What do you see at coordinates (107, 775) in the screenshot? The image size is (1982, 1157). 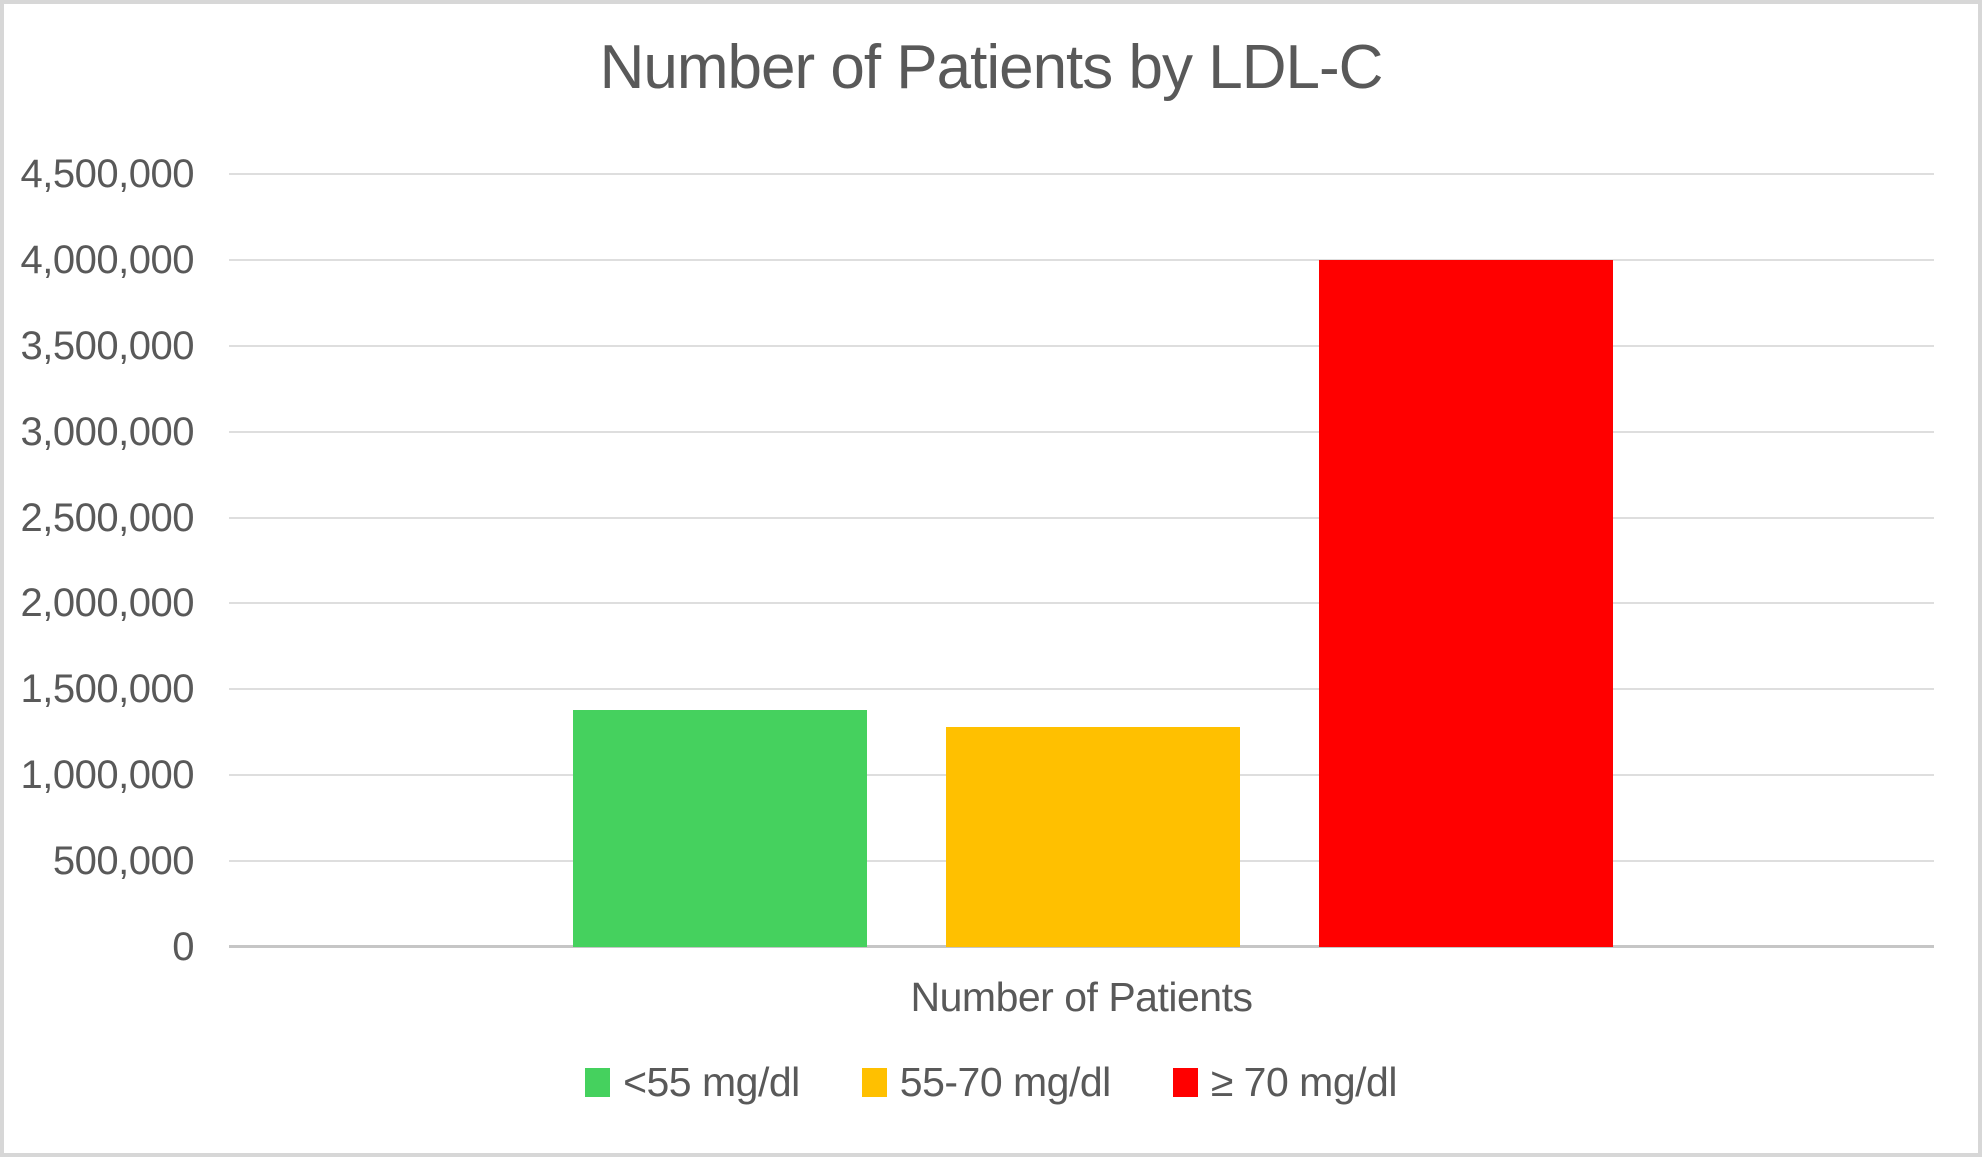 I see `y-tick-label: 1,000,000` at bounding box center [107, 775].